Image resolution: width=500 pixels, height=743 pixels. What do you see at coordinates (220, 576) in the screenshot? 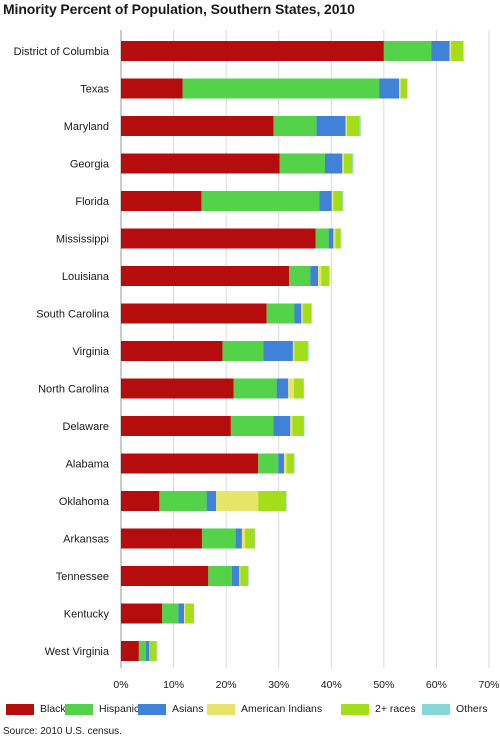
I see `bar-tennessee-hispanics` at bounding box center [220, 576].